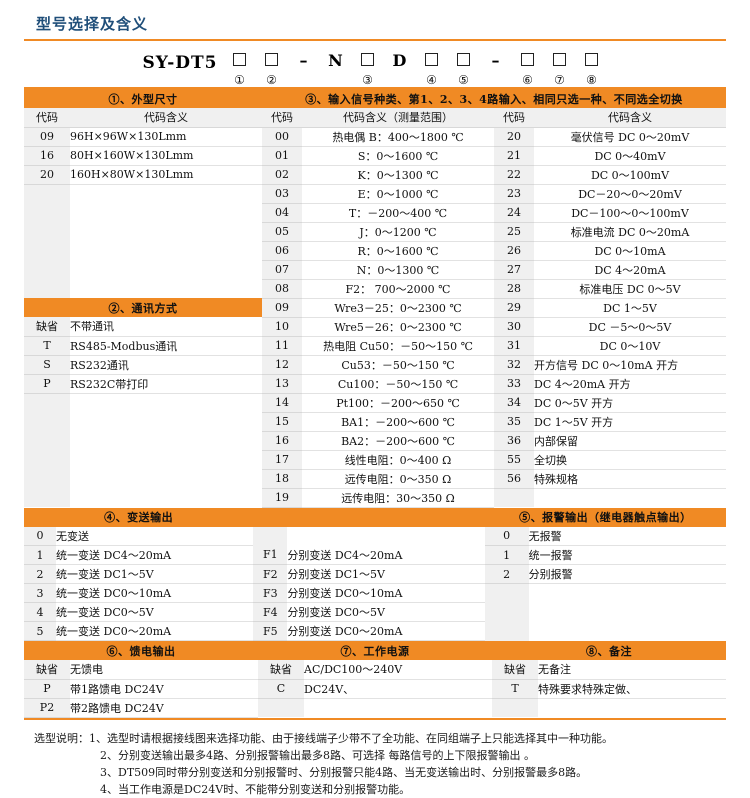 This screenshot has width=750, height=798. I want to click on meaning-cell: DC 4～20mA 开方, so click(630, 384).